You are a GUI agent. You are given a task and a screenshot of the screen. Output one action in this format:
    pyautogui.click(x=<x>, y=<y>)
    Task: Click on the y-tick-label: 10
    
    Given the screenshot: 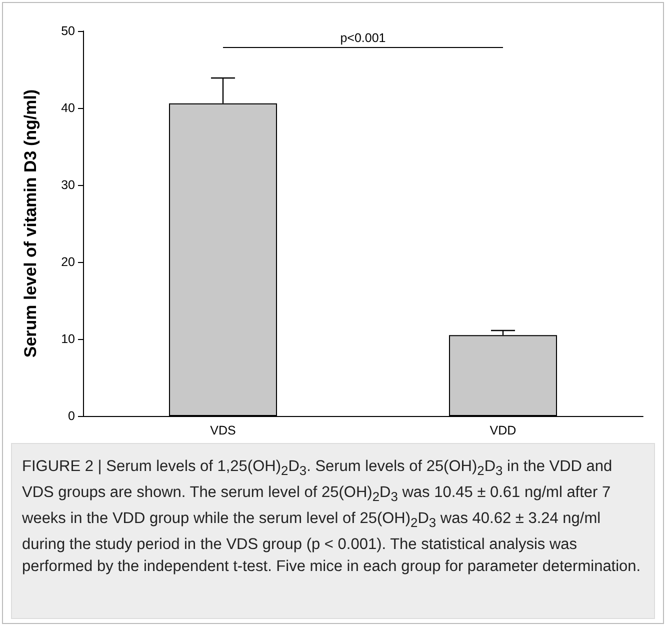 What is the action you would take?
    pyautogui.click(x=68, y=339)
    